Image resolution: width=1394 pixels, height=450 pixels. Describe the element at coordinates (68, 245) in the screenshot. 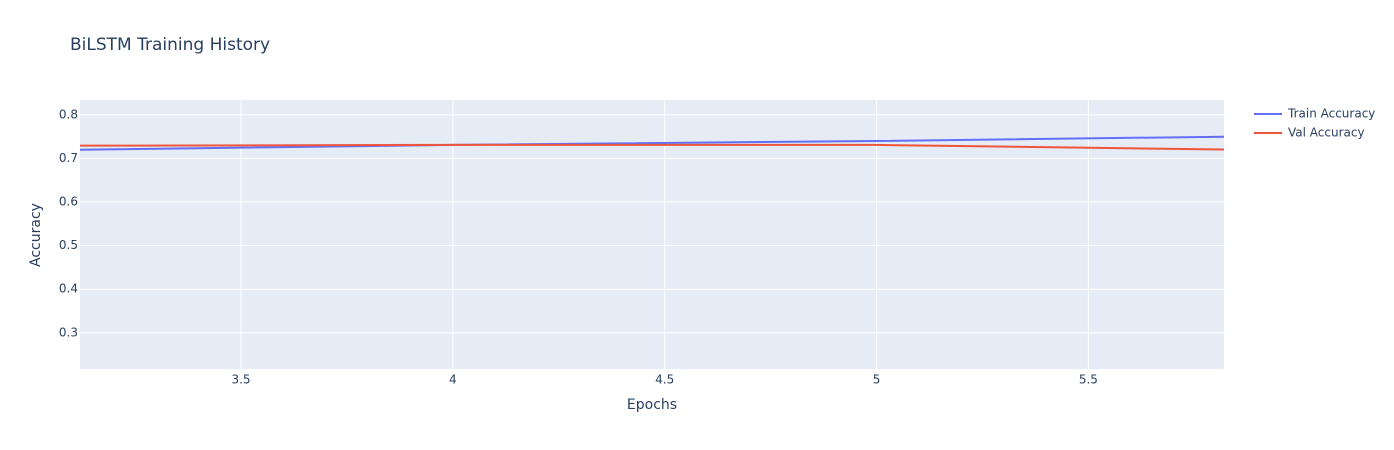

I see `y-tick-label: 0.5` at that location.